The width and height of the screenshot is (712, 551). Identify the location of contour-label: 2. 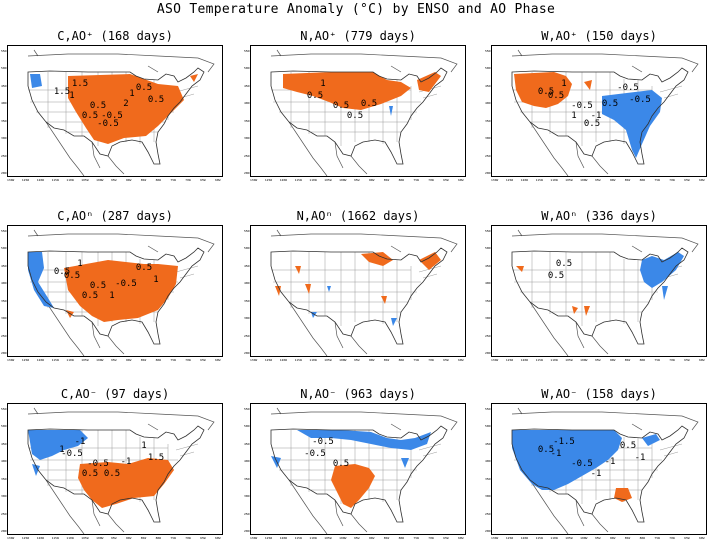
(125, 104).